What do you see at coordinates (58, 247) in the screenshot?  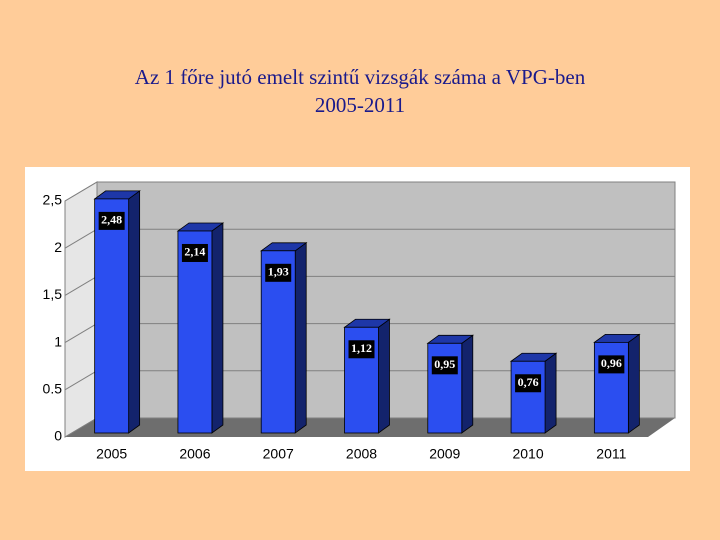 I see `y-tick-label: 2` at bounding box center [58, 247].